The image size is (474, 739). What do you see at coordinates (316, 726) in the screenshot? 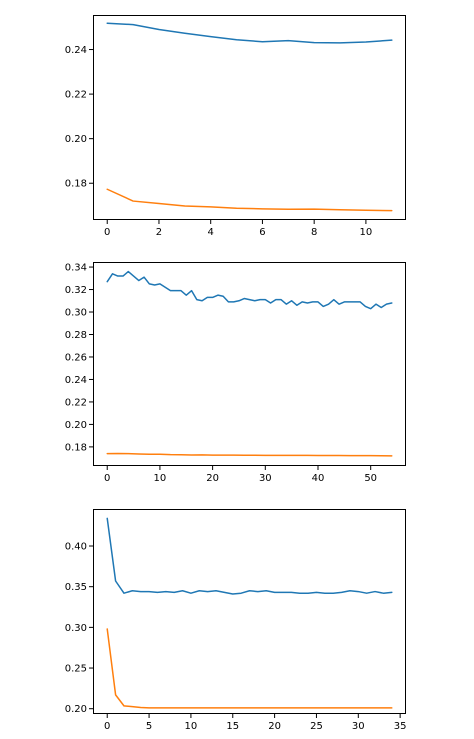
I see `x-tick-label: 25` at bounding box center [316, 726].